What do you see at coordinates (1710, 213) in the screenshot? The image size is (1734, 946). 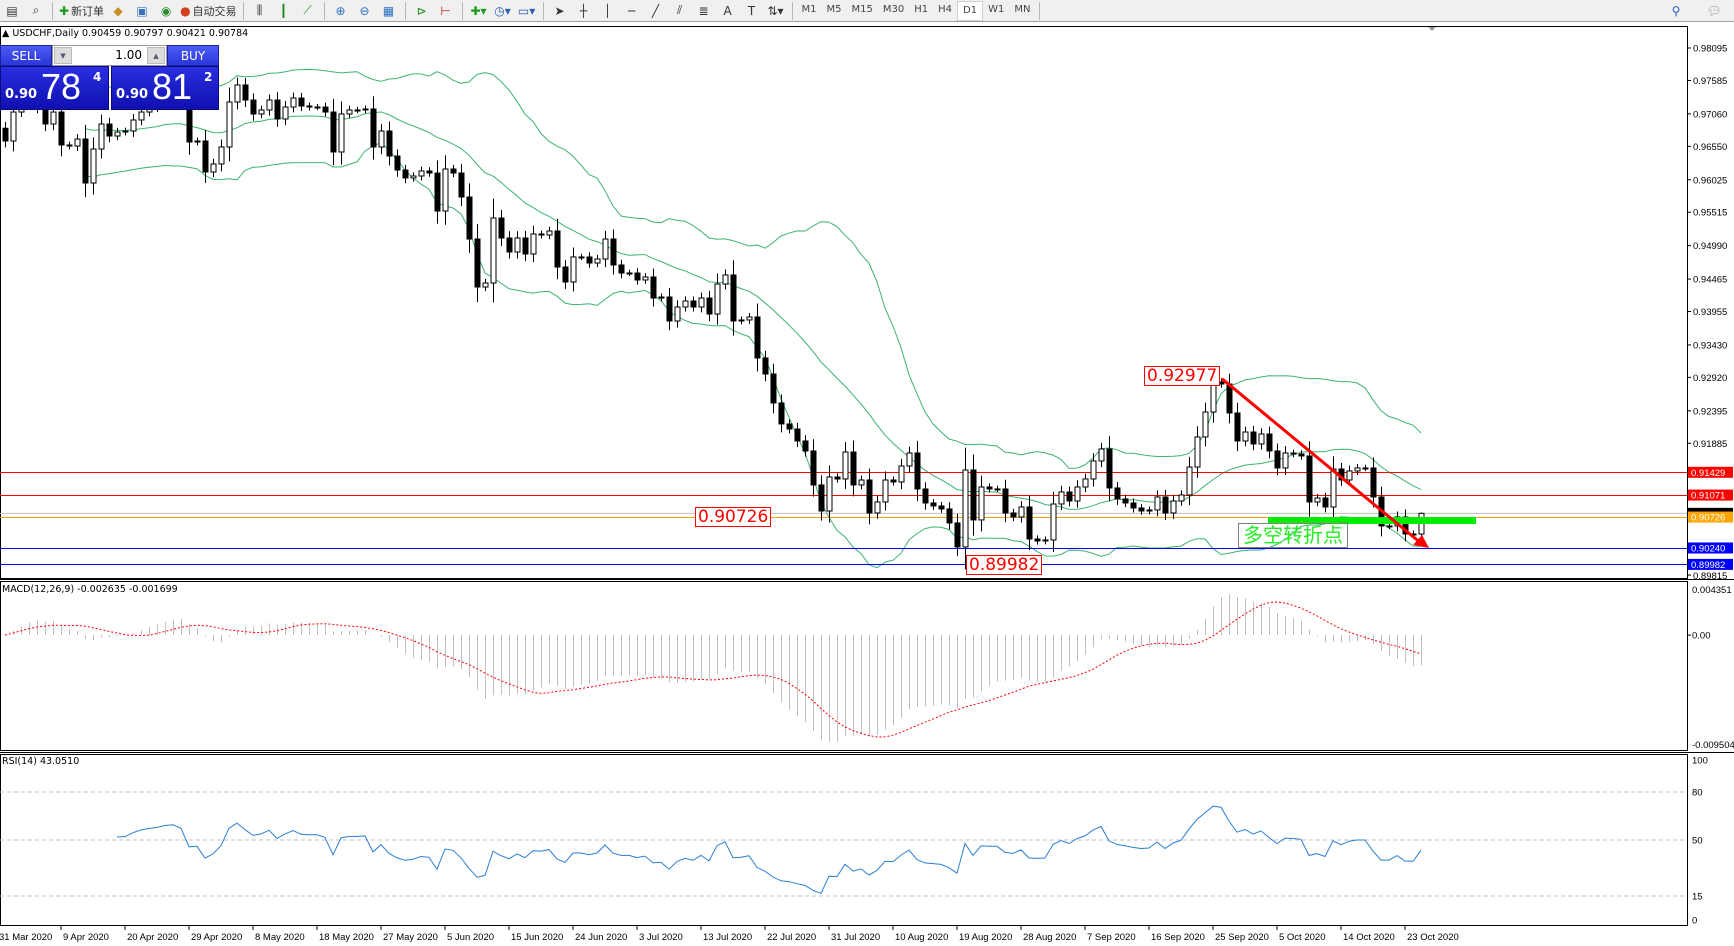 I see `price-tick-label: 0.95515` at bounding box center [1710, 213].